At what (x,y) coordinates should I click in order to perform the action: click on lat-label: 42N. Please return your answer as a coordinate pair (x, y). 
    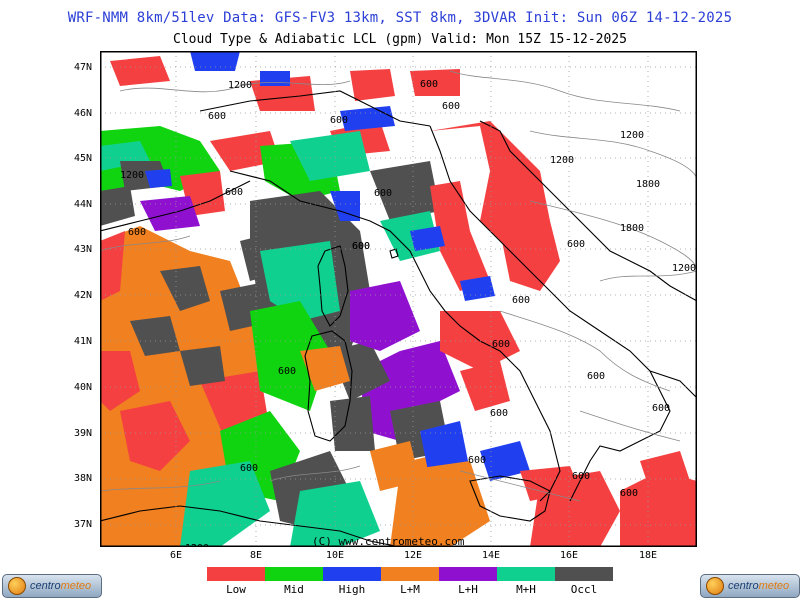
    Looking at the image, I should click on (83, 295).